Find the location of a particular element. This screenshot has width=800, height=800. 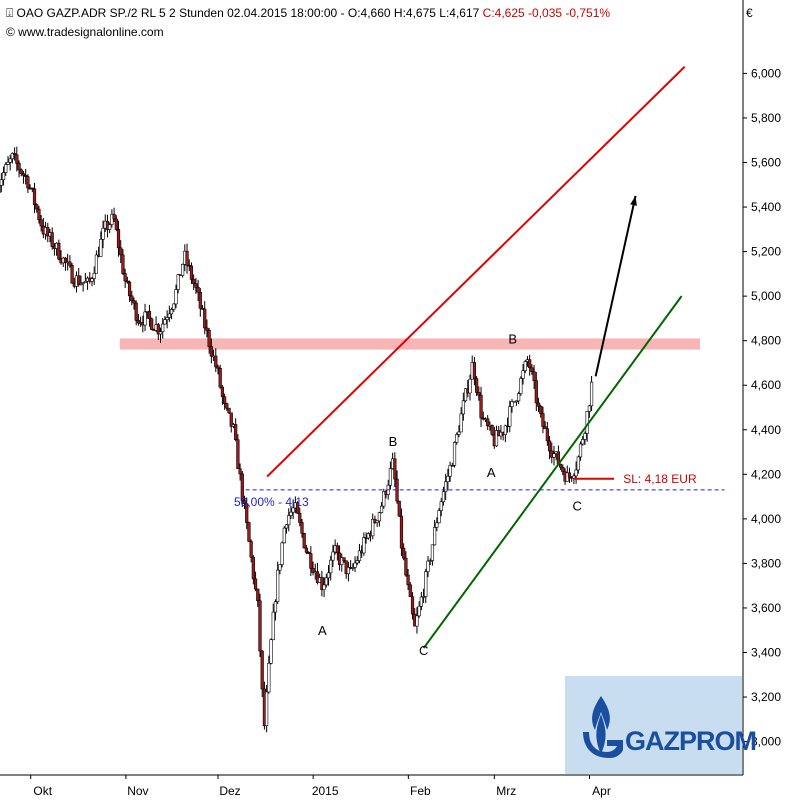

annotation-label: B is located at coordinates (393, 441).